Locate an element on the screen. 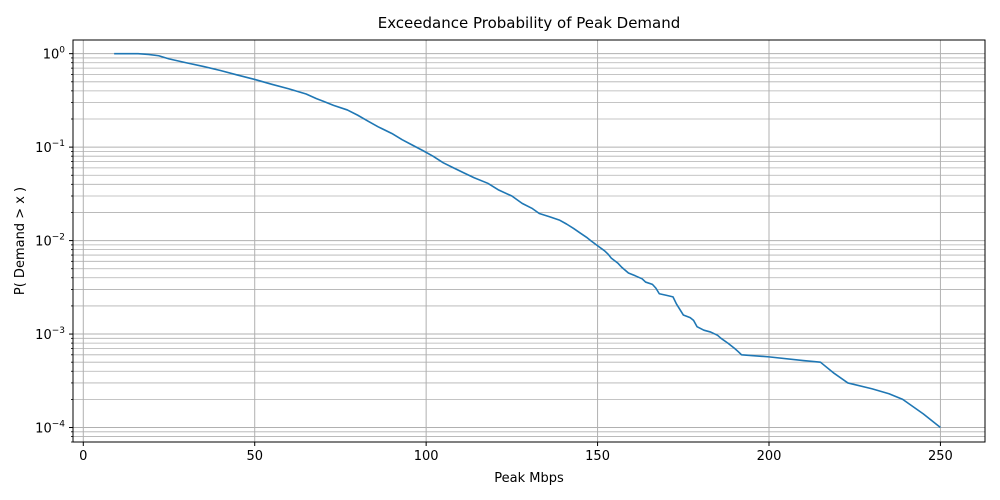 The height and width of the screenshot is (500, 1000). y-tick-label: 10⁻³ is located at coordinates (50, 334).